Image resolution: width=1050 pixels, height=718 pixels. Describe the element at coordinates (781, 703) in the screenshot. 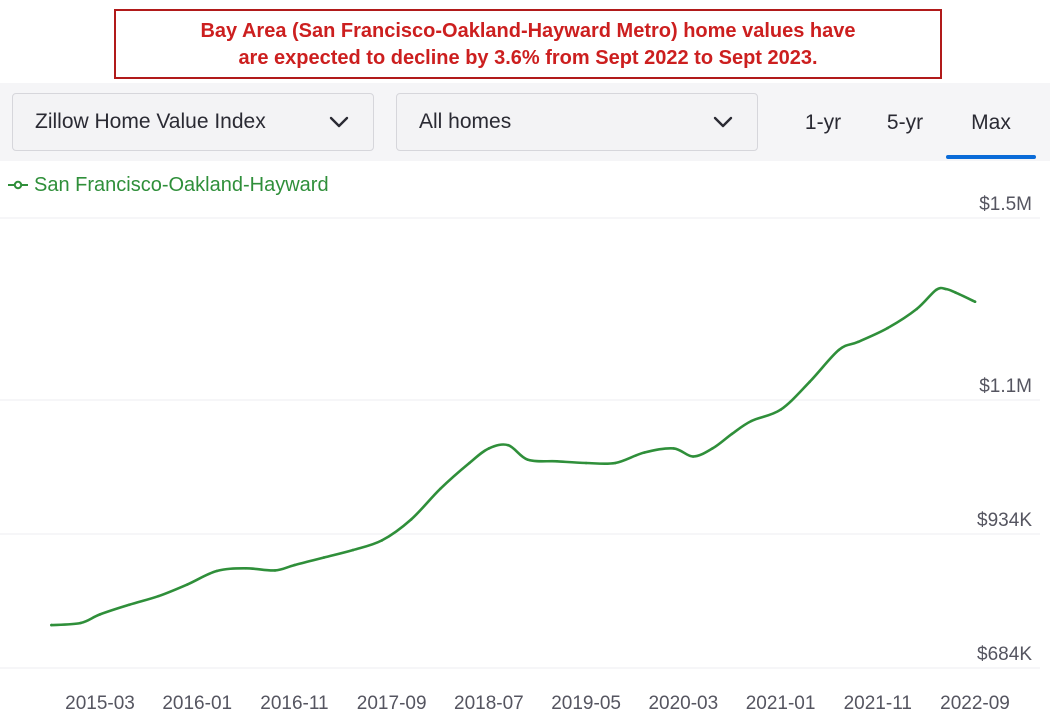

I see `x-tick-label: 2021-01` at that location.